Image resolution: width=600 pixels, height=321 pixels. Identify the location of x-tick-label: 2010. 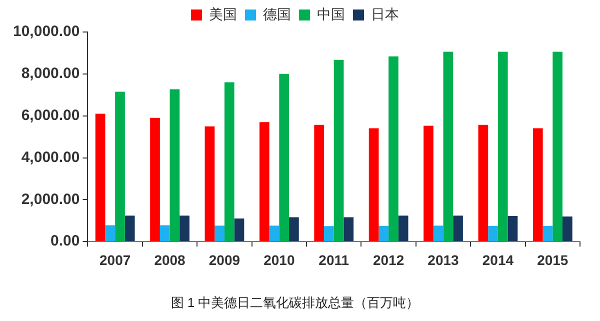
(279, 260).